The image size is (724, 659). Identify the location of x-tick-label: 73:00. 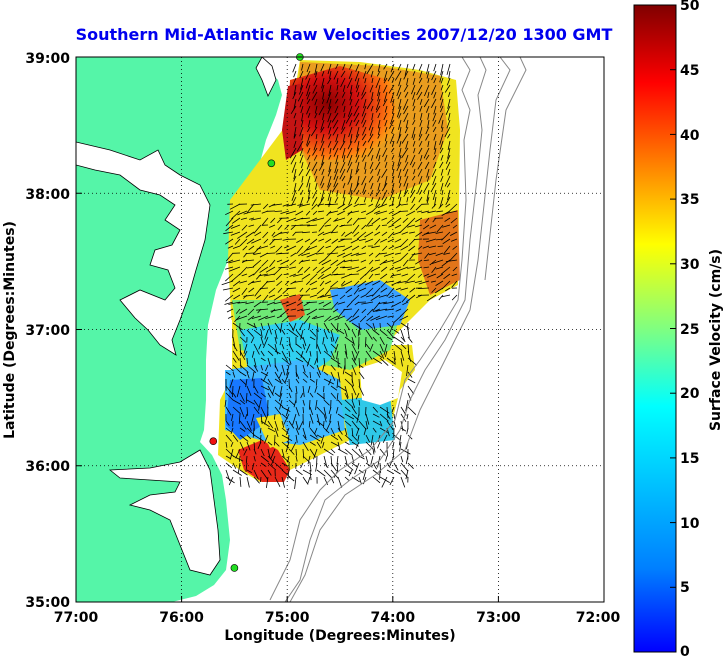
(498, 618).